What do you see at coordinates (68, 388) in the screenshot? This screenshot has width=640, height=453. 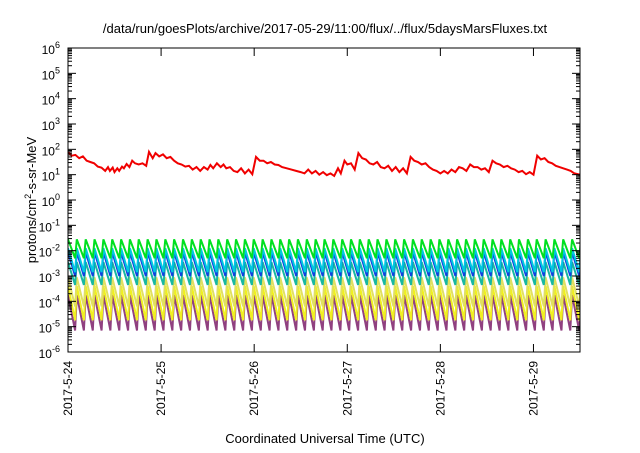 I see `x-tick-label: 2017-5-24` at bounding box center [68, 388].